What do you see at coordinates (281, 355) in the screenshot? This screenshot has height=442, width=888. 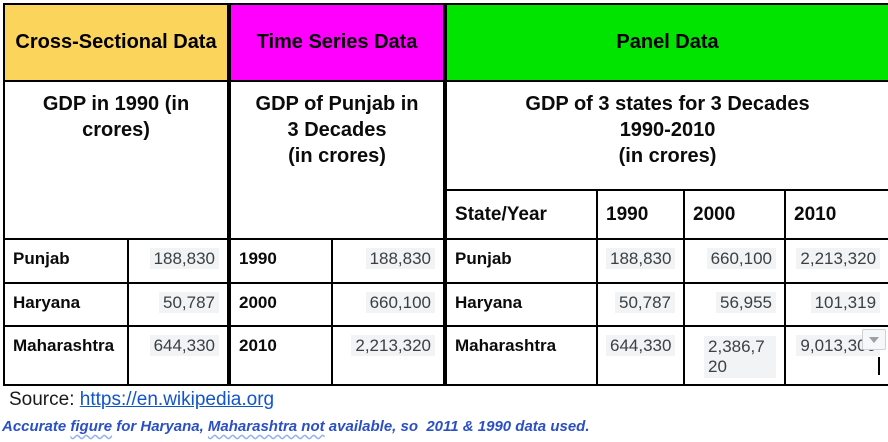 I see `ts-row-label: 2010` at bounding box center [281, 355].